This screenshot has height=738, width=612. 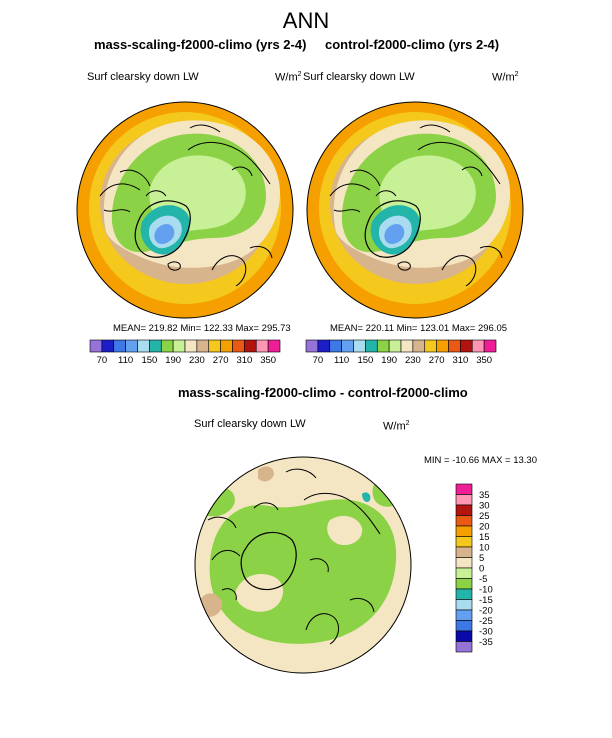 What do you see at coordinates (481, 558) in the screenshot?
I see `colorbar-diff-tick-label: 5` at bounding box center [481, 558].